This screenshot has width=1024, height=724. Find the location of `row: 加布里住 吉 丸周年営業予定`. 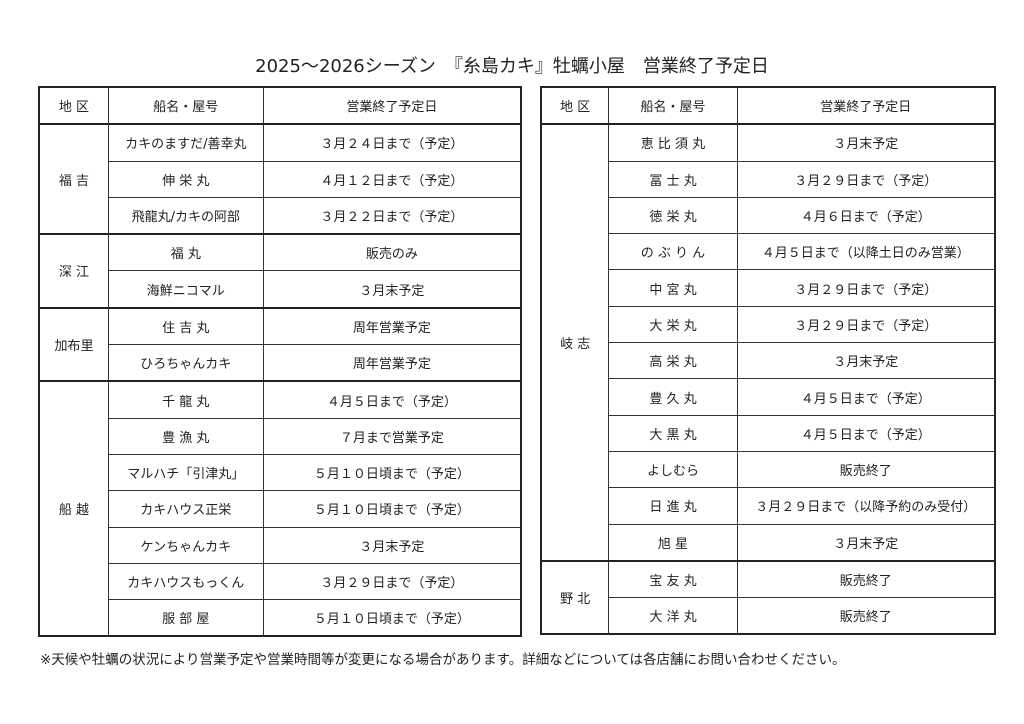

row: 加布里住 吉 丸周年営業予定 is located at coordinates (280, 344).